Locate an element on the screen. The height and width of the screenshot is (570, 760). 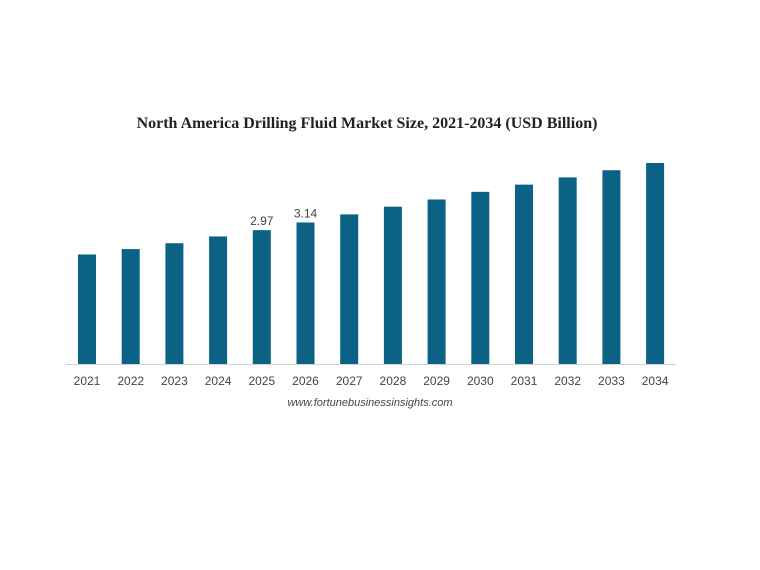
x-tick-2034: 2034 is located at coordinates (655, 381).